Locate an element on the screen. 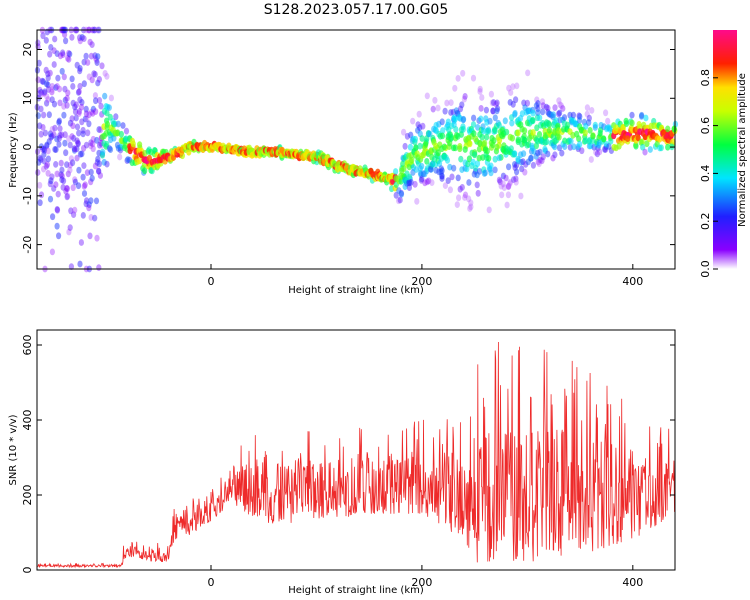 The width and height of the screenshot is (750, 600). colorbar-tick-label: 0.6 is located at coordinates (705, 126).